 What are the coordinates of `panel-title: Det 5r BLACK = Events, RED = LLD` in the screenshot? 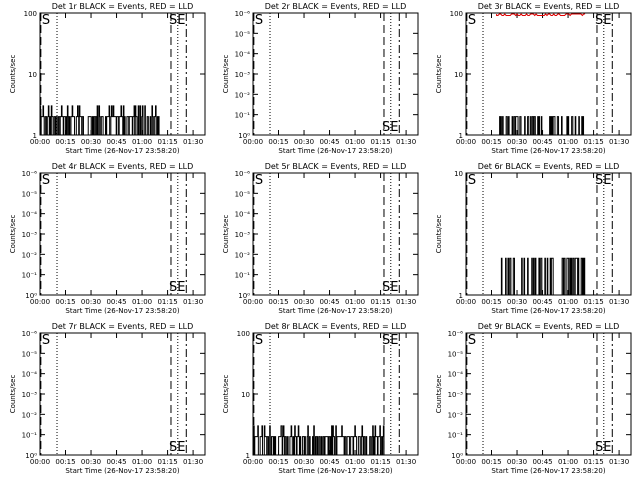 It's located at (336, 166).